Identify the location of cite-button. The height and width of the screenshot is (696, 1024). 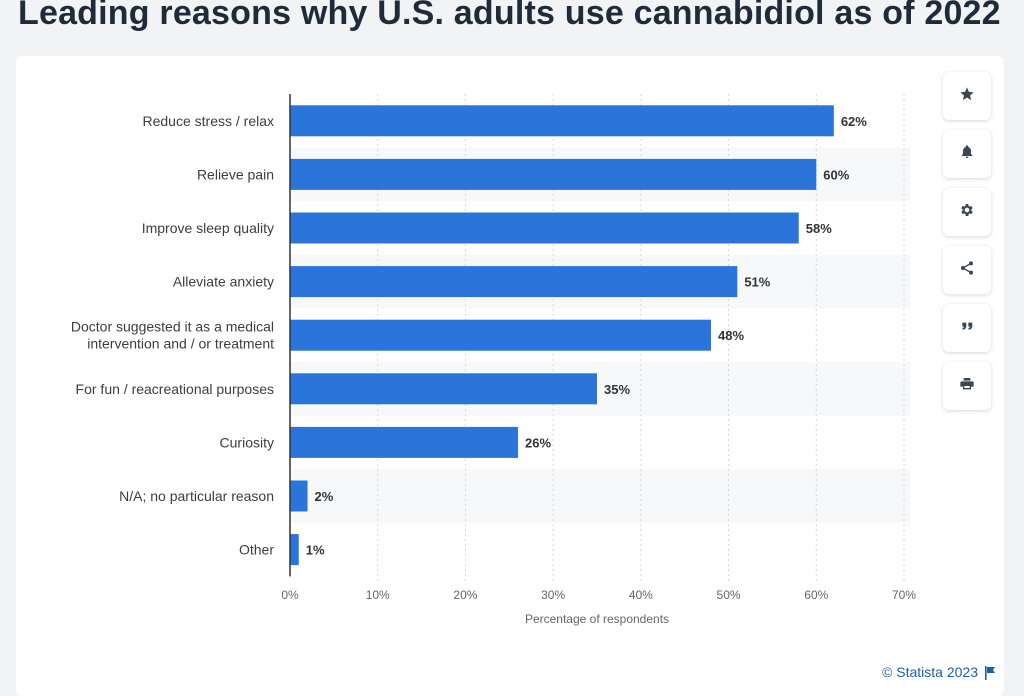
(967, 328).